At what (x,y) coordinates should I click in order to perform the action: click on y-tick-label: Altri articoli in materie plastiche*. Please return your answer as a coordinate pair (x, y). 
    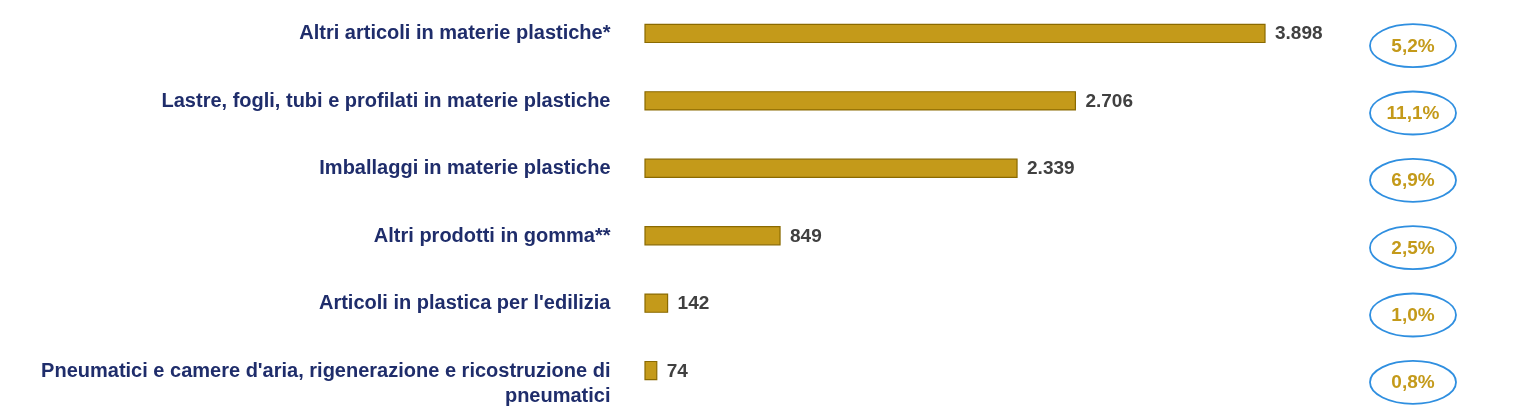
    Looking at the image, I should click on (455, 32).